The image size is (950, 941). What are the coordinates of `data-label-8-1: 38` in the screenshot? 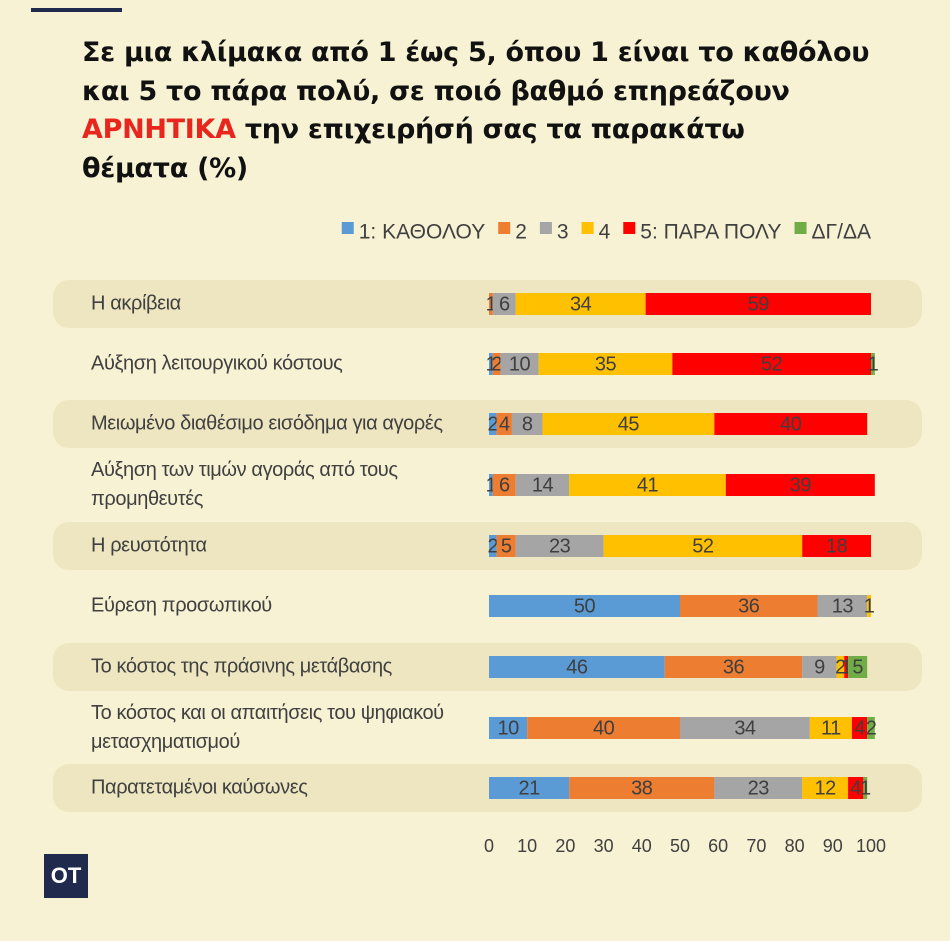 It's located at (642, 788).